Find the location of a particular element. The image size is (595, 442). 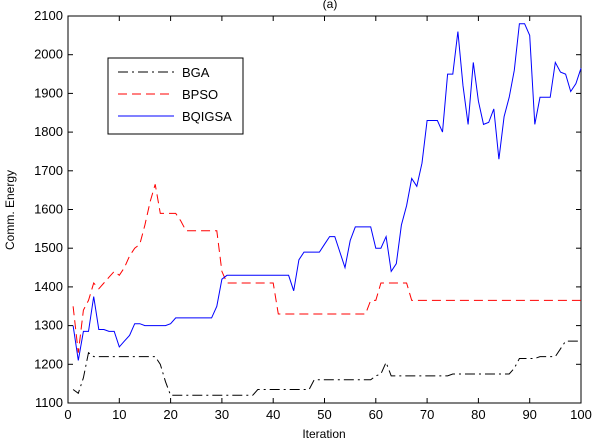

y-tick-label: 2000 is located at coordinates (48, 54).